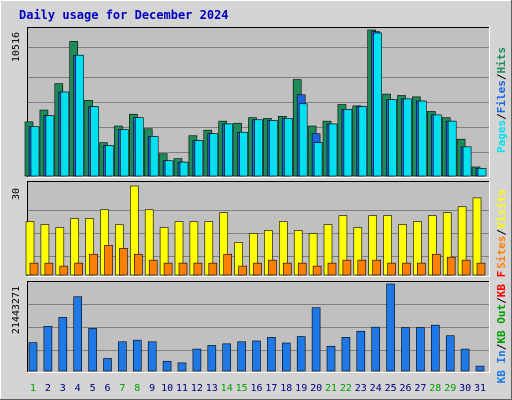 This screenshot has height=400, width=512. What do you see at coordinates (450, 388) in the screenshot?
I see `x-tick-label: 29` at bounding box center [450, 388].